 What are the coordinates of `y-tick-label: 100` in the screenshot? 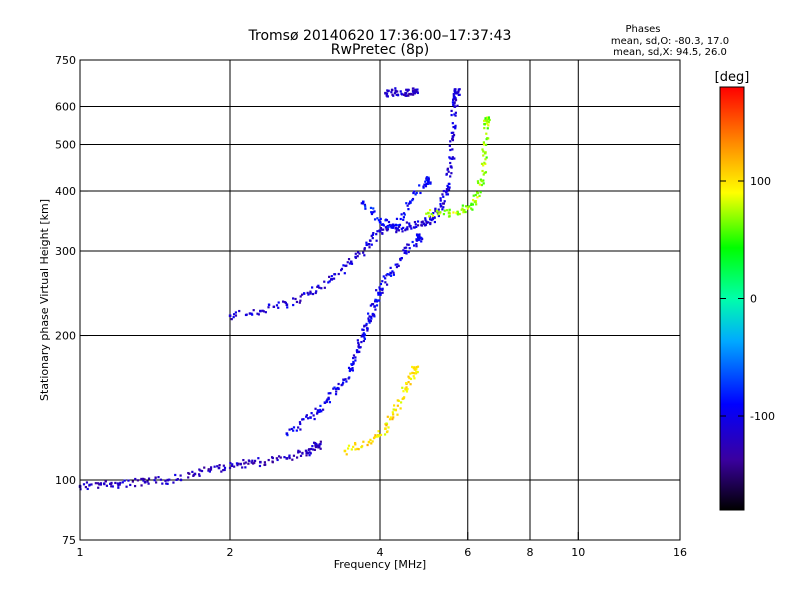 It's located at (65, 480).